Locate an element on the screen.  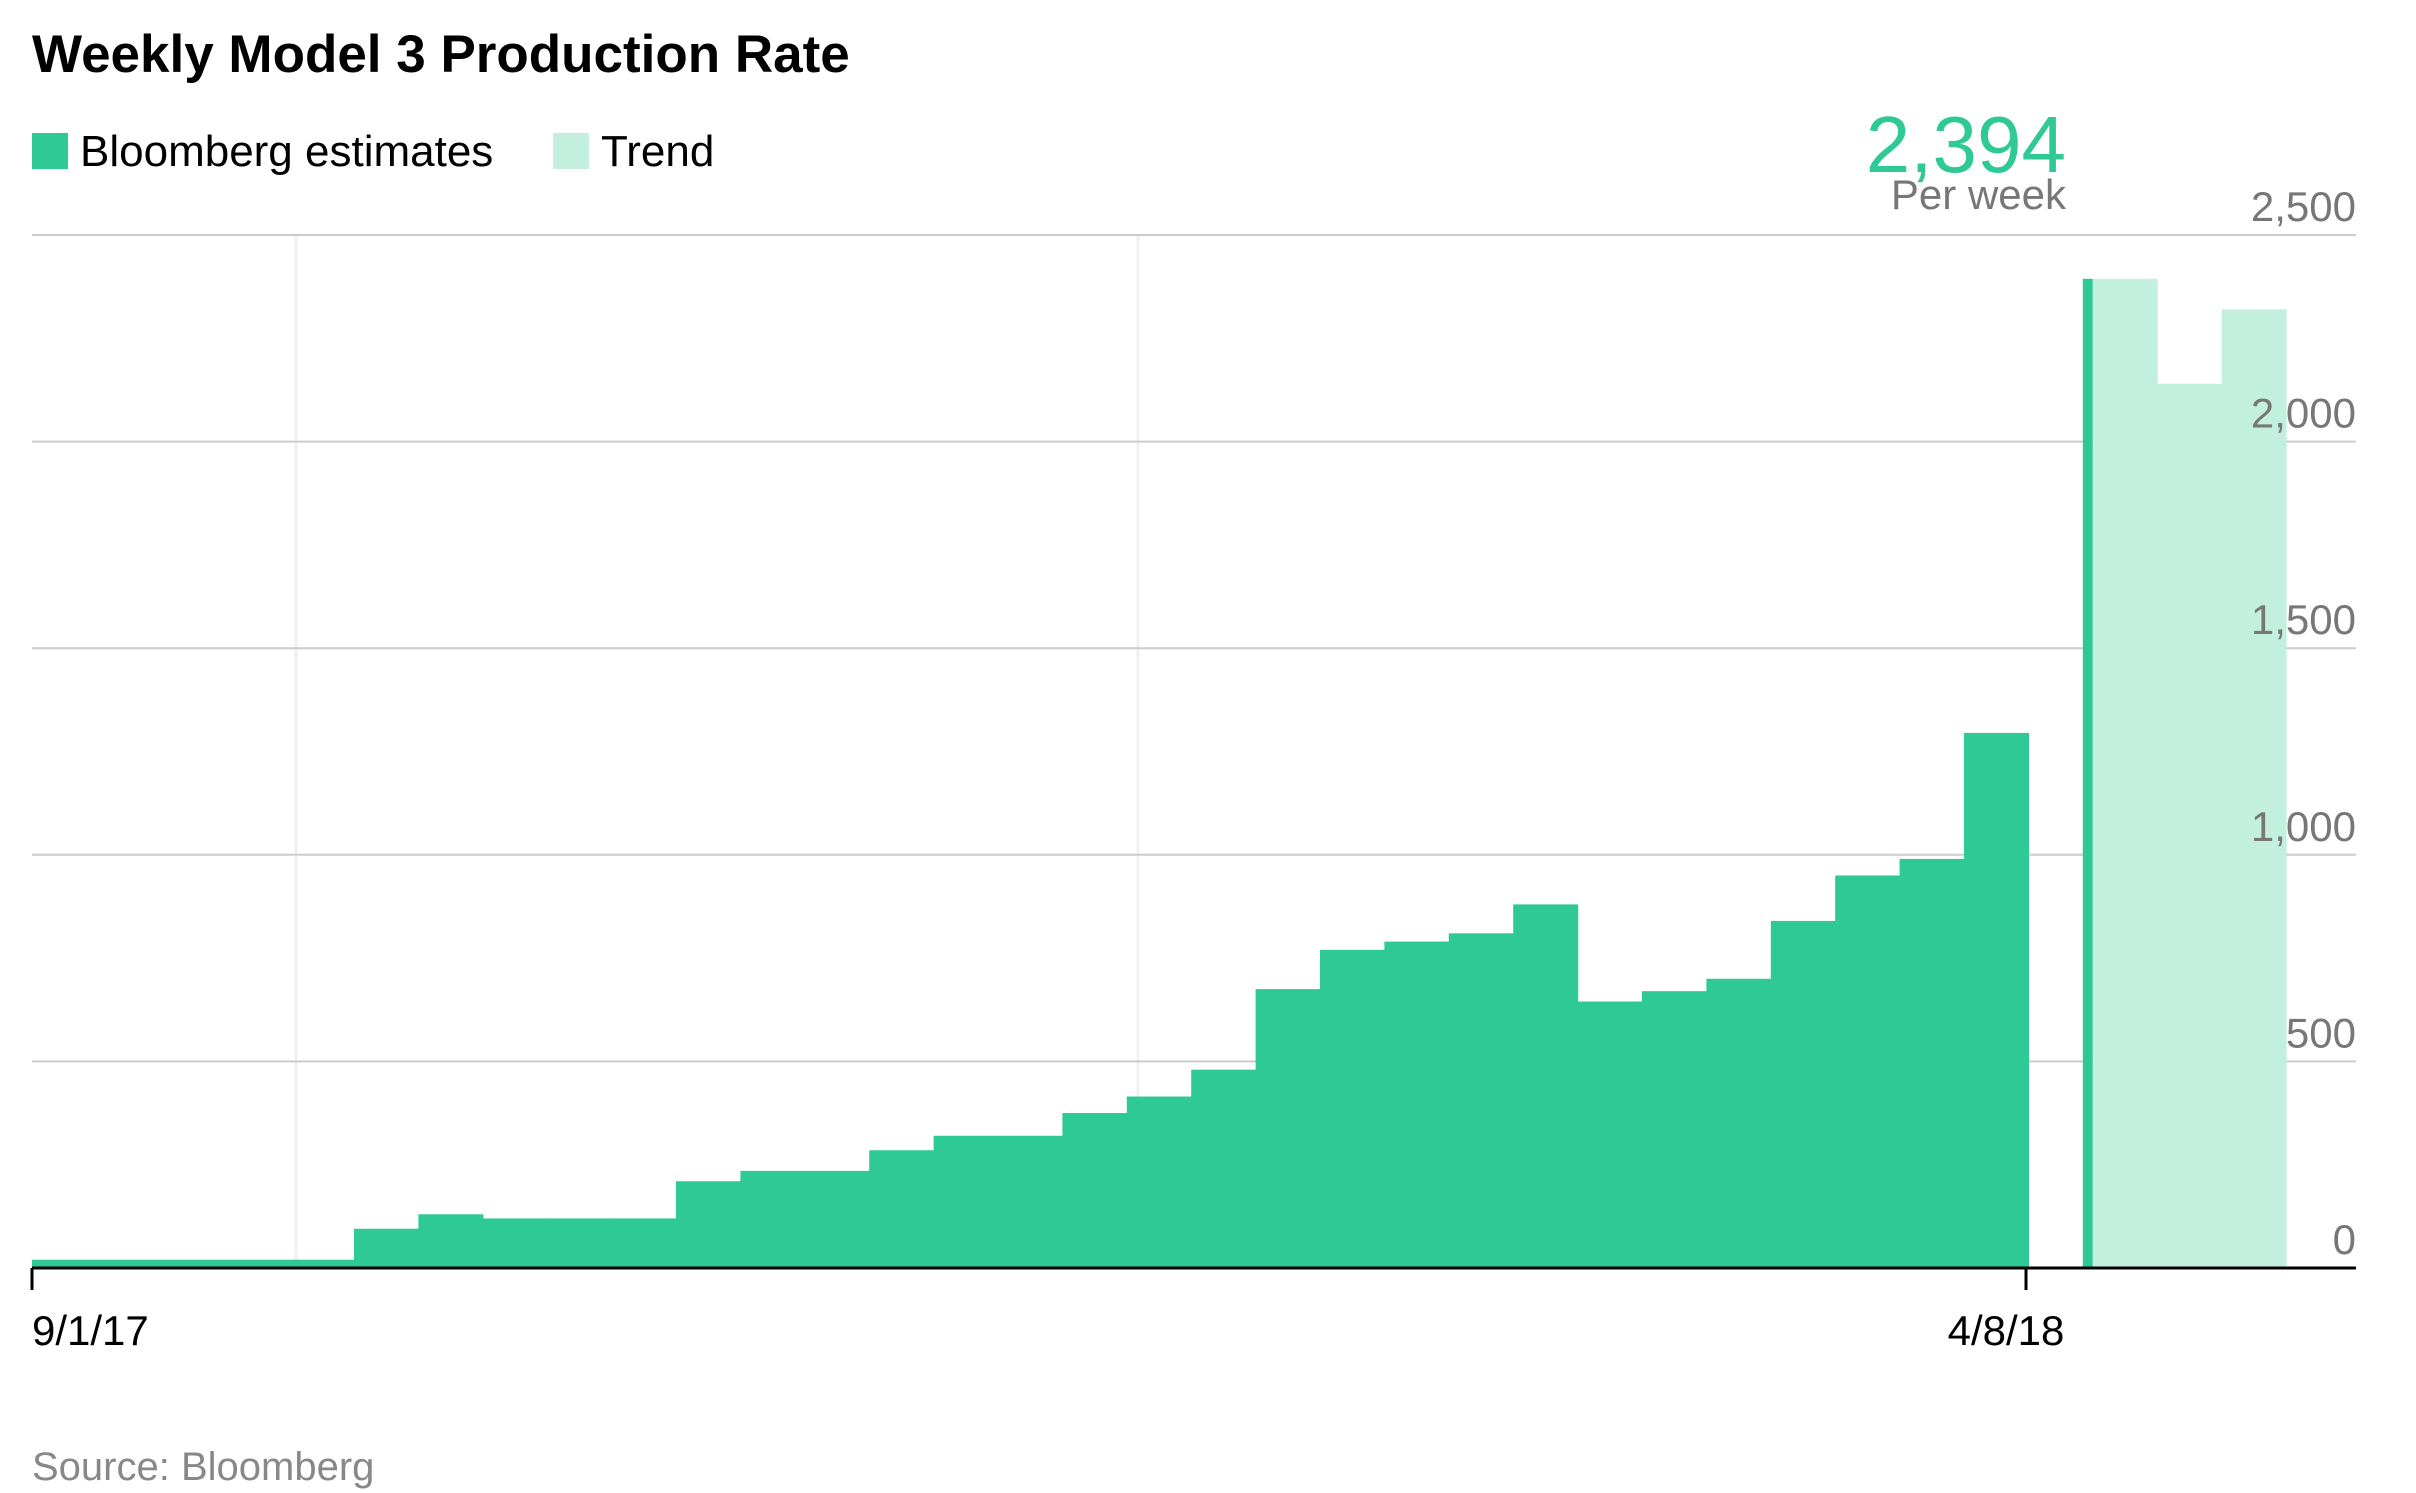
y-tick-label-4: 2,000 is located at coordinates (2303, 413).